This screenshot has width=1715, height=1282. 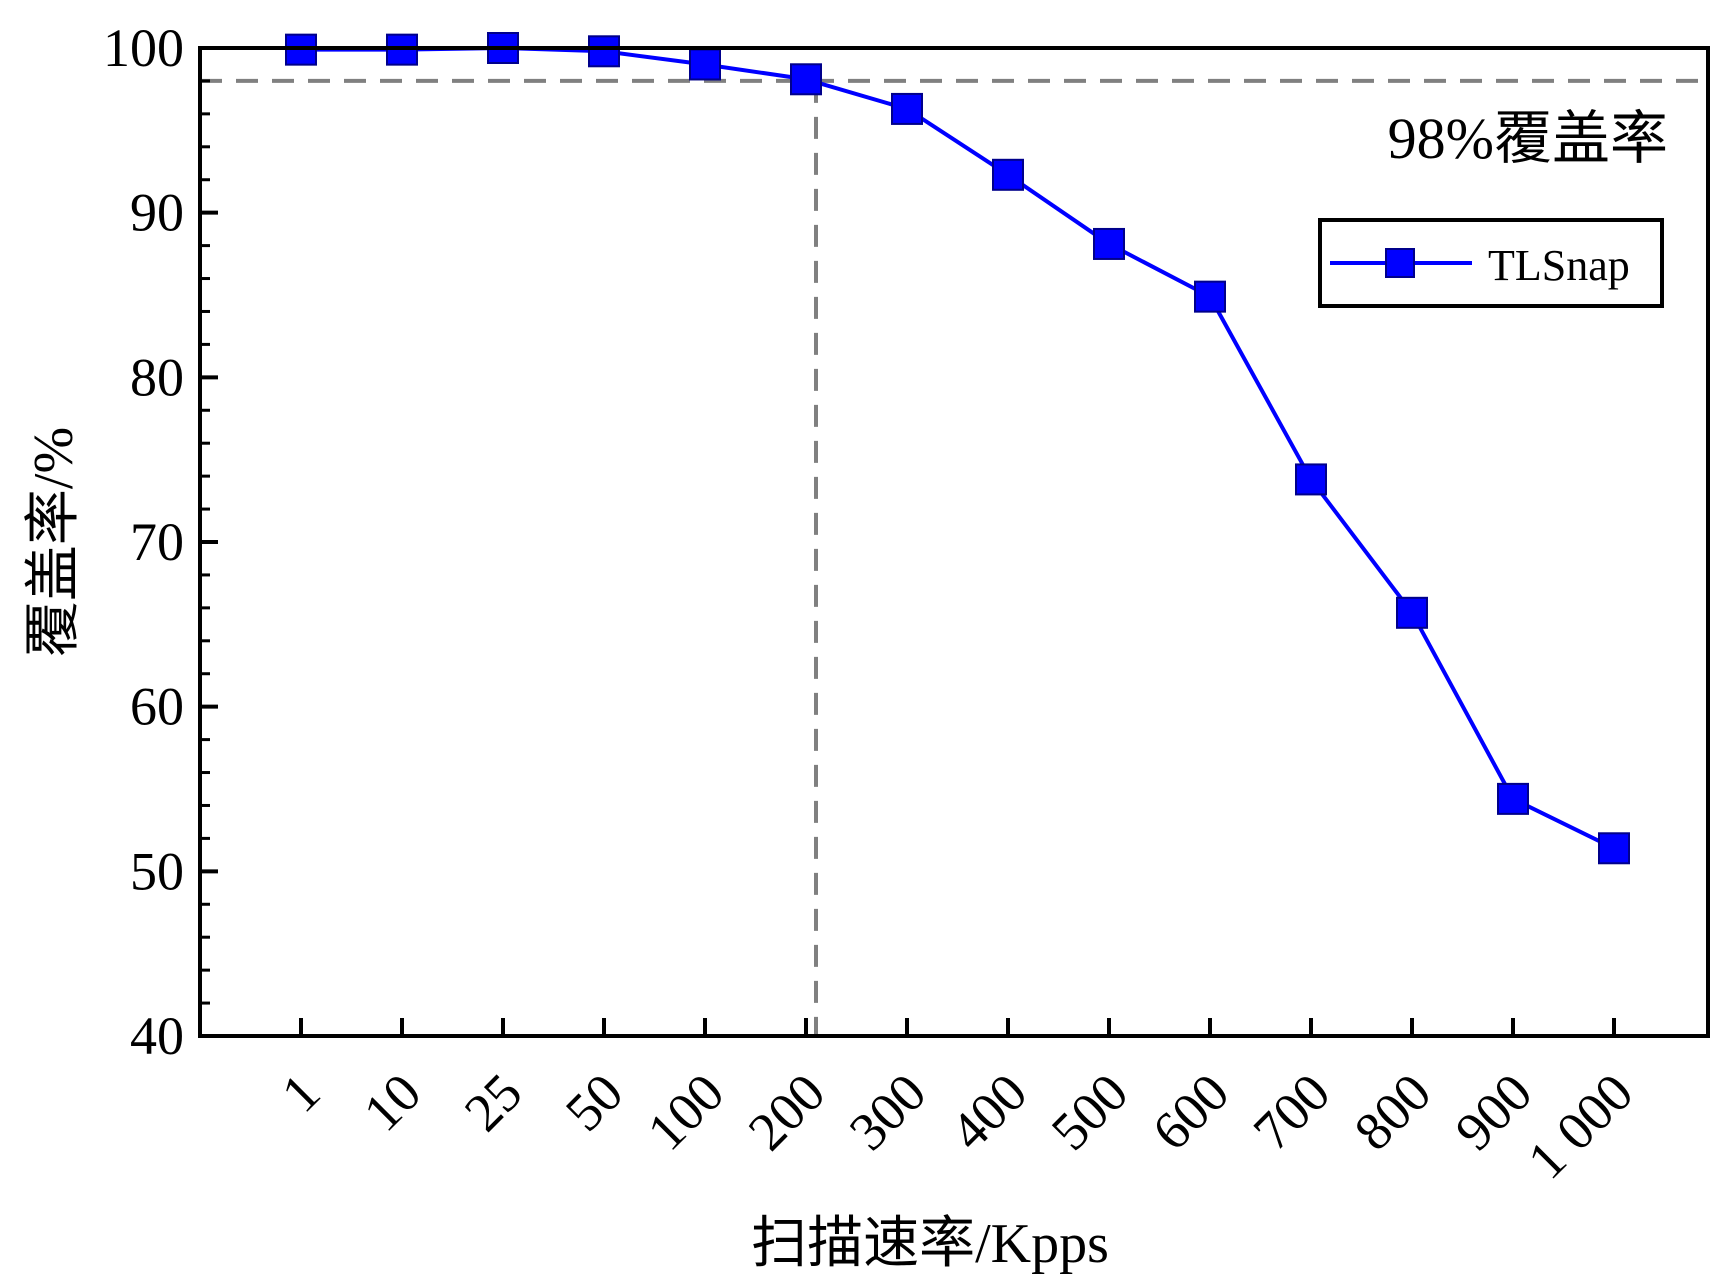 I want to click on legend-label-tlsnap: TLSnap, so click(x=1559, y=265).